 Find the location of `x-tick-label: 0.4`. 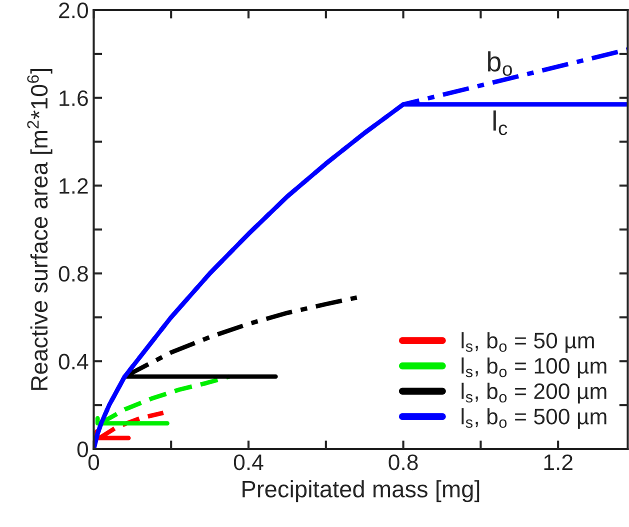

x-tick-label: 0.4 is located at coordinates (249, 462).